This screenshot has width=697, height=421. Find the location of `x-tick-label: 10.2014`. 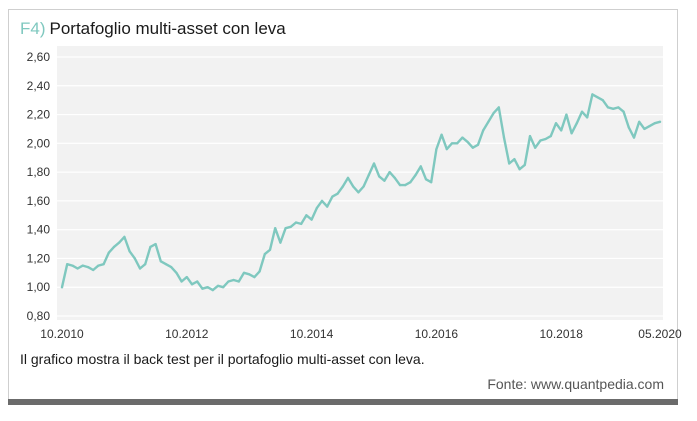

x-tick-label: 10.2014 is located at coordinates (312, 334).